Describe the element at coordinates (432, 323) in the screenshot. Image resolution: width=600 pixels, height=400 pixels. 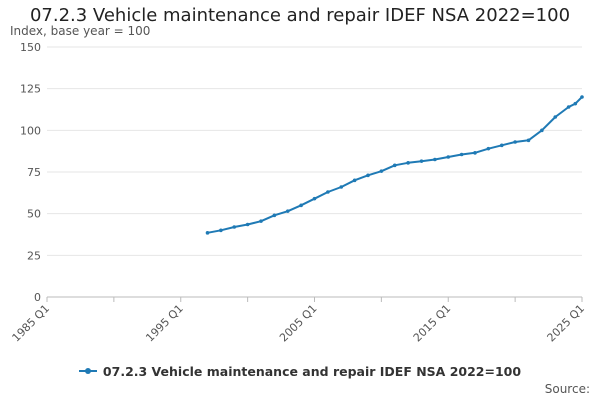
I see `x-tick-label: 2015 Q1` at that location.